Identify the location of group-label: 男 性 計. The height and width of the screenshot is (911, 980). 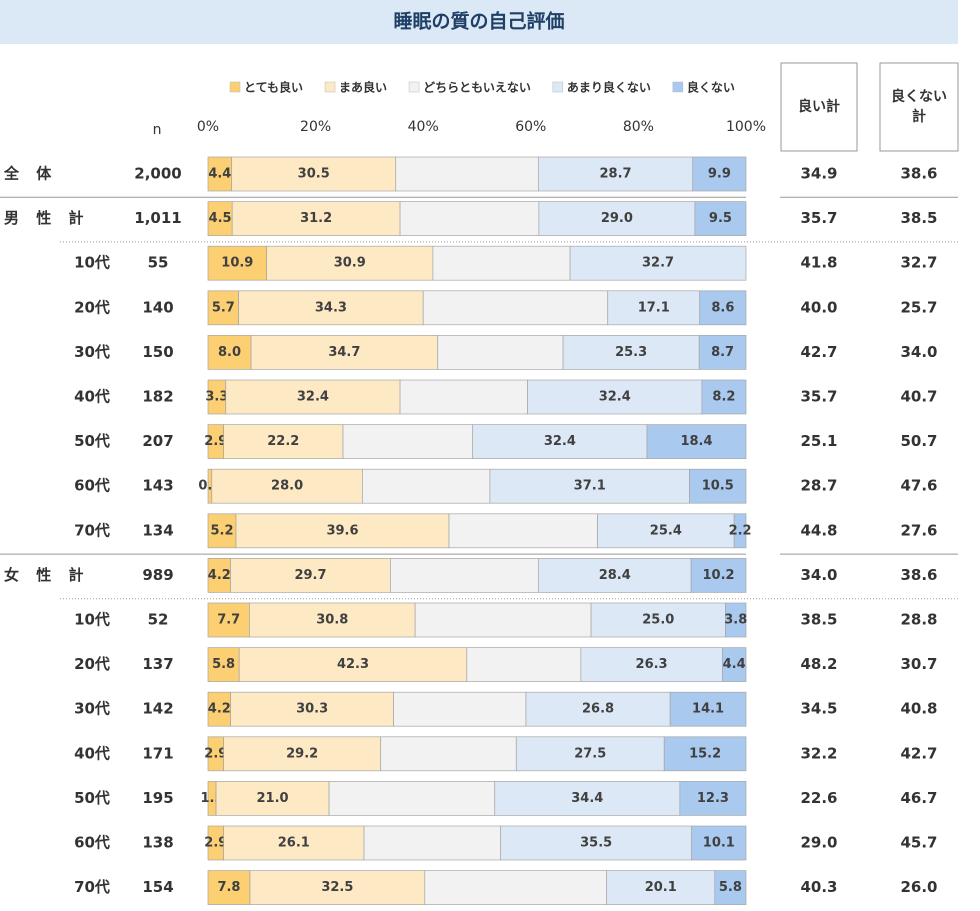
(46, 218).